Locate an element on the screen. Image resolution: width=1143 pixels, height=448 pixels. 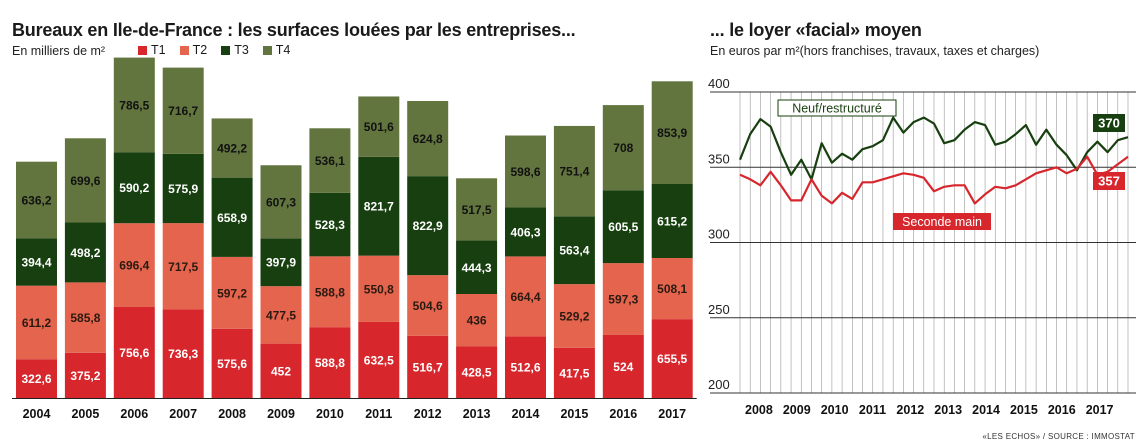
x-tick-2011: 2011 is located at coordinates (872, 410).